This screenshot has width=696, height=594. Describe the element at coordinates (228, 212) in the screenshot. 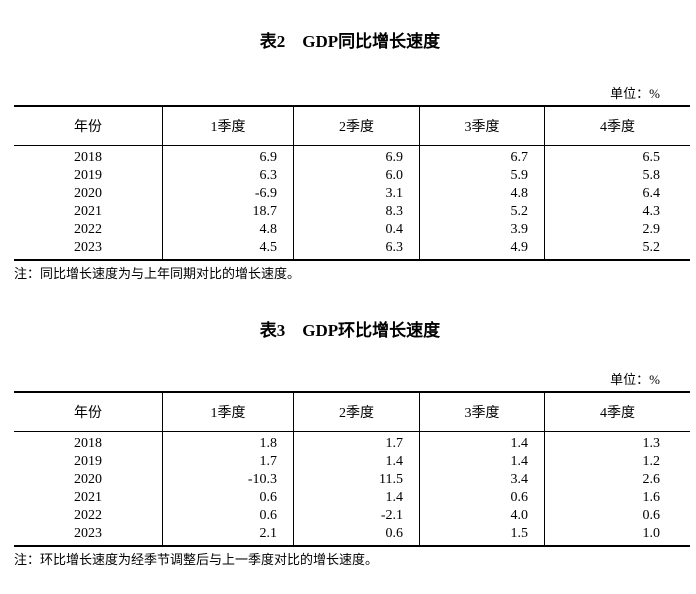

I see `value-cell: 18.7` at that location.